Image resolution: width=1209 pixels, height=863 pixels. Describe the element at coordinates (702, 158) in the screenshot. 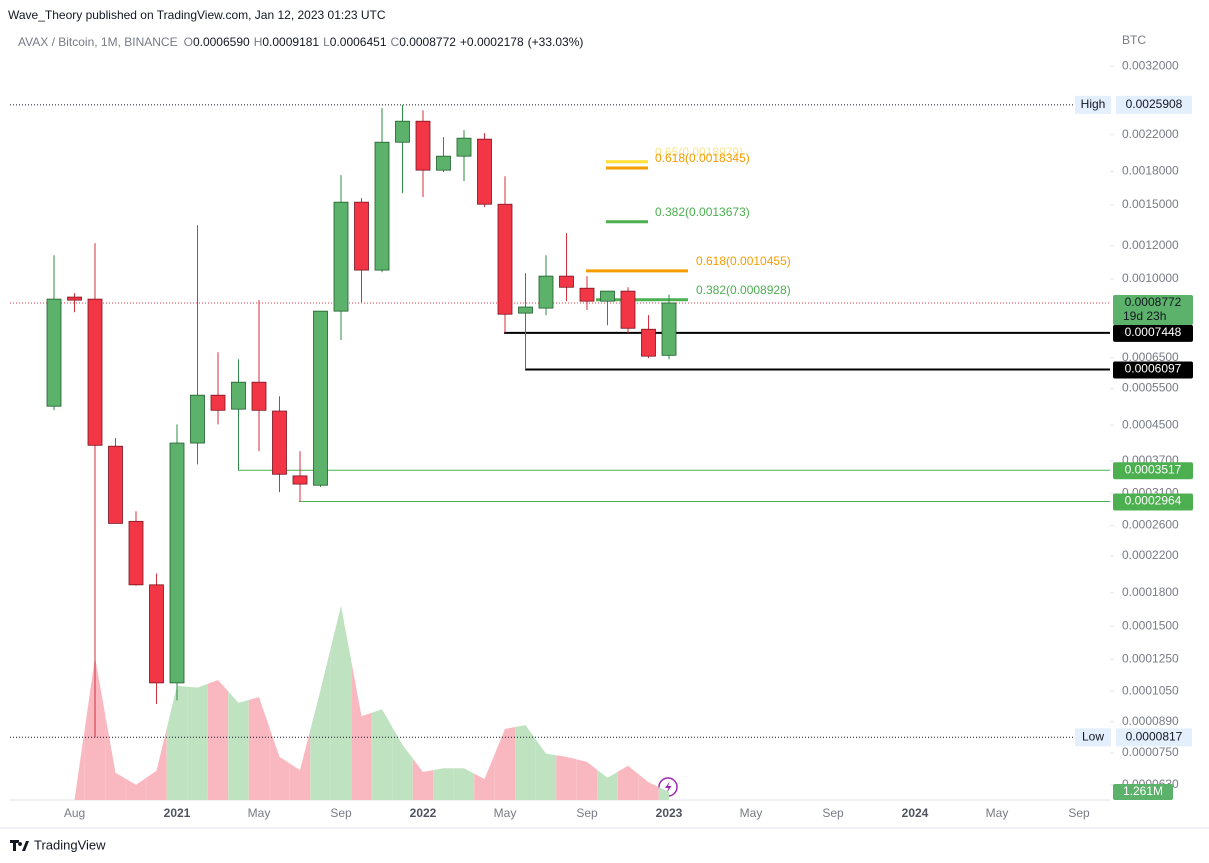

I see `fib-label: 0.618(0.0018345)` at that location.